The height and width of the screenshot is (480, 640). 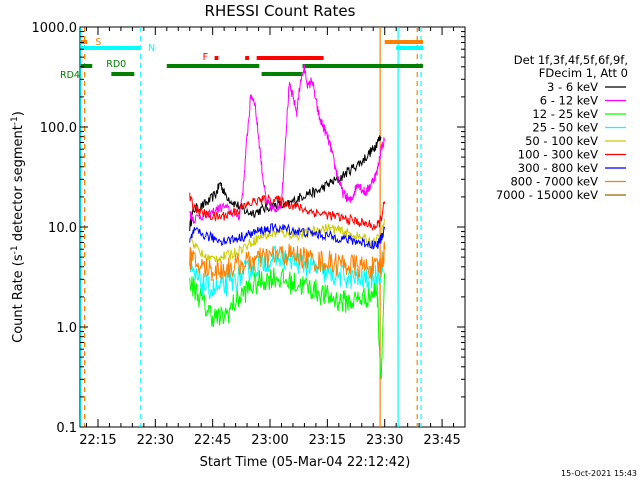 I want to click on legend-entry-label: 7000 - 15000 keV, so click(x=547, y=195).